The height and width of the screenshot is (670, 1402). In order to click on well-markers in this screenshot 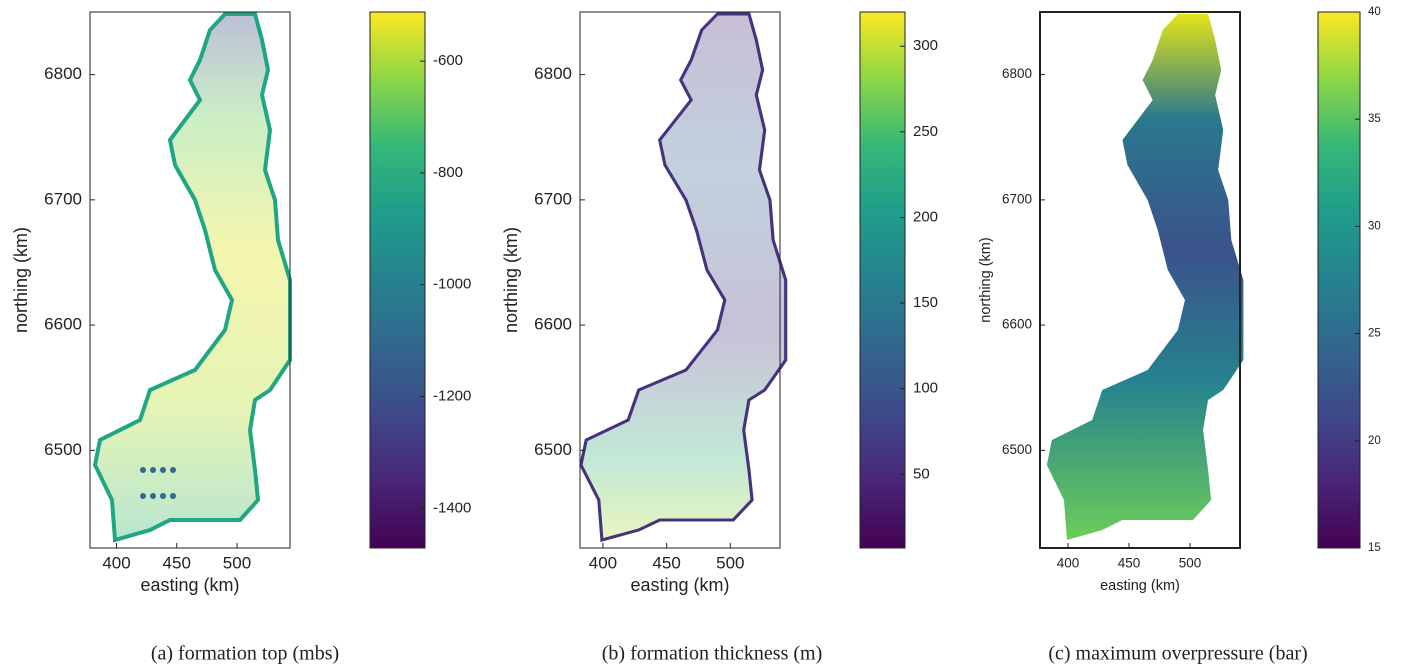, I will do `click(158, 483)`.